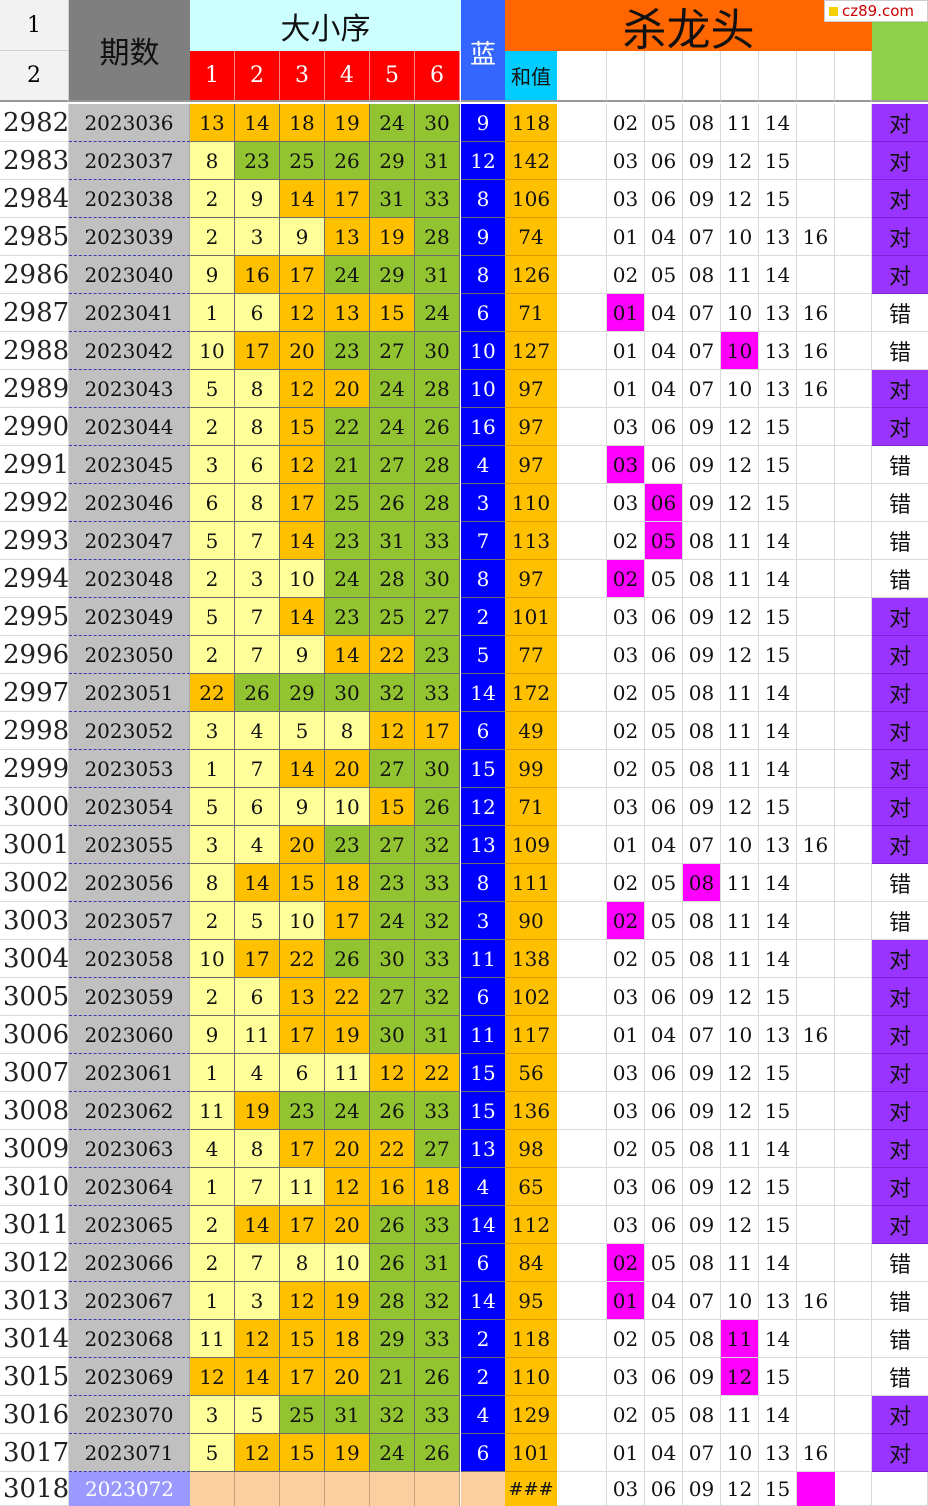 The height and width of the screenshot is (1506, 928). Describe the element at coordinates (302, 1377) in the screenshot. I see `number-cell: 17` at that location.